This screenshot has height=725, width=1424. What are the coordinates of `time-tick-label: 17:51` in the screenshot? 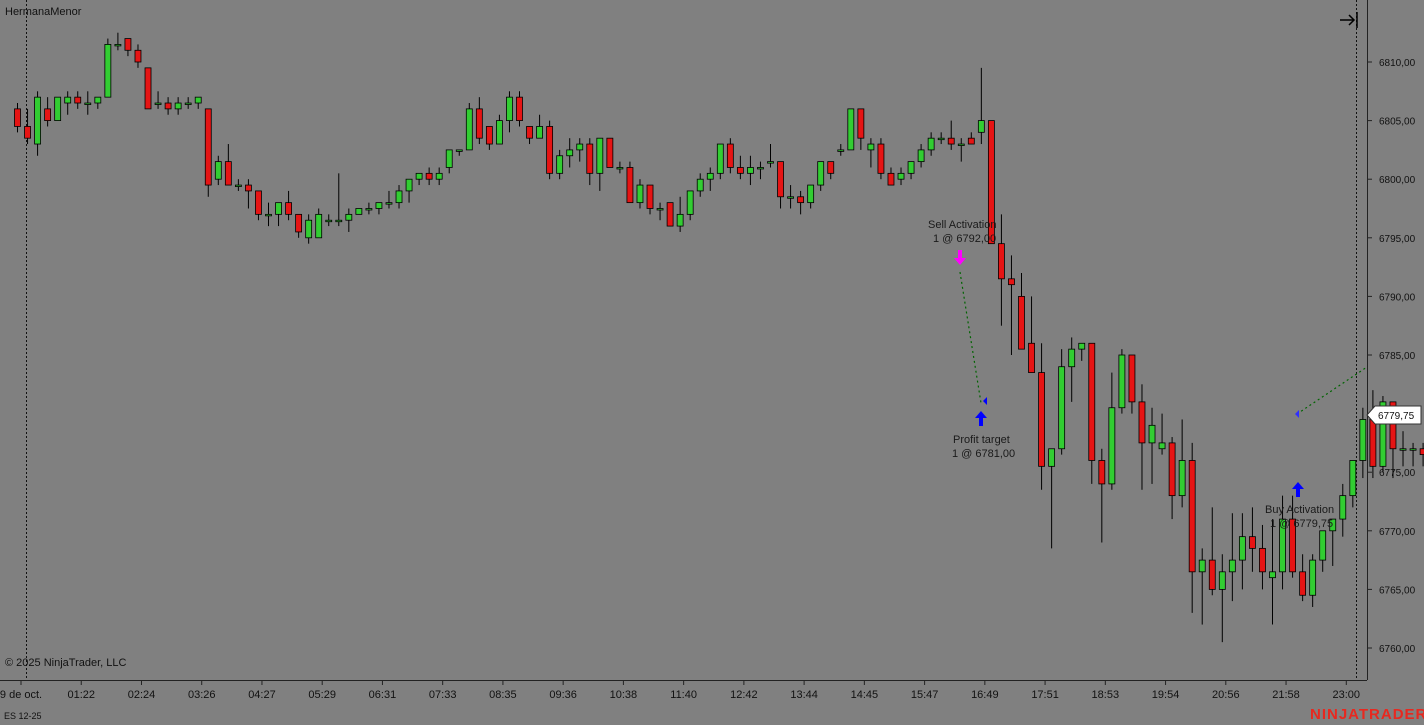 It's located at (1045, 695).